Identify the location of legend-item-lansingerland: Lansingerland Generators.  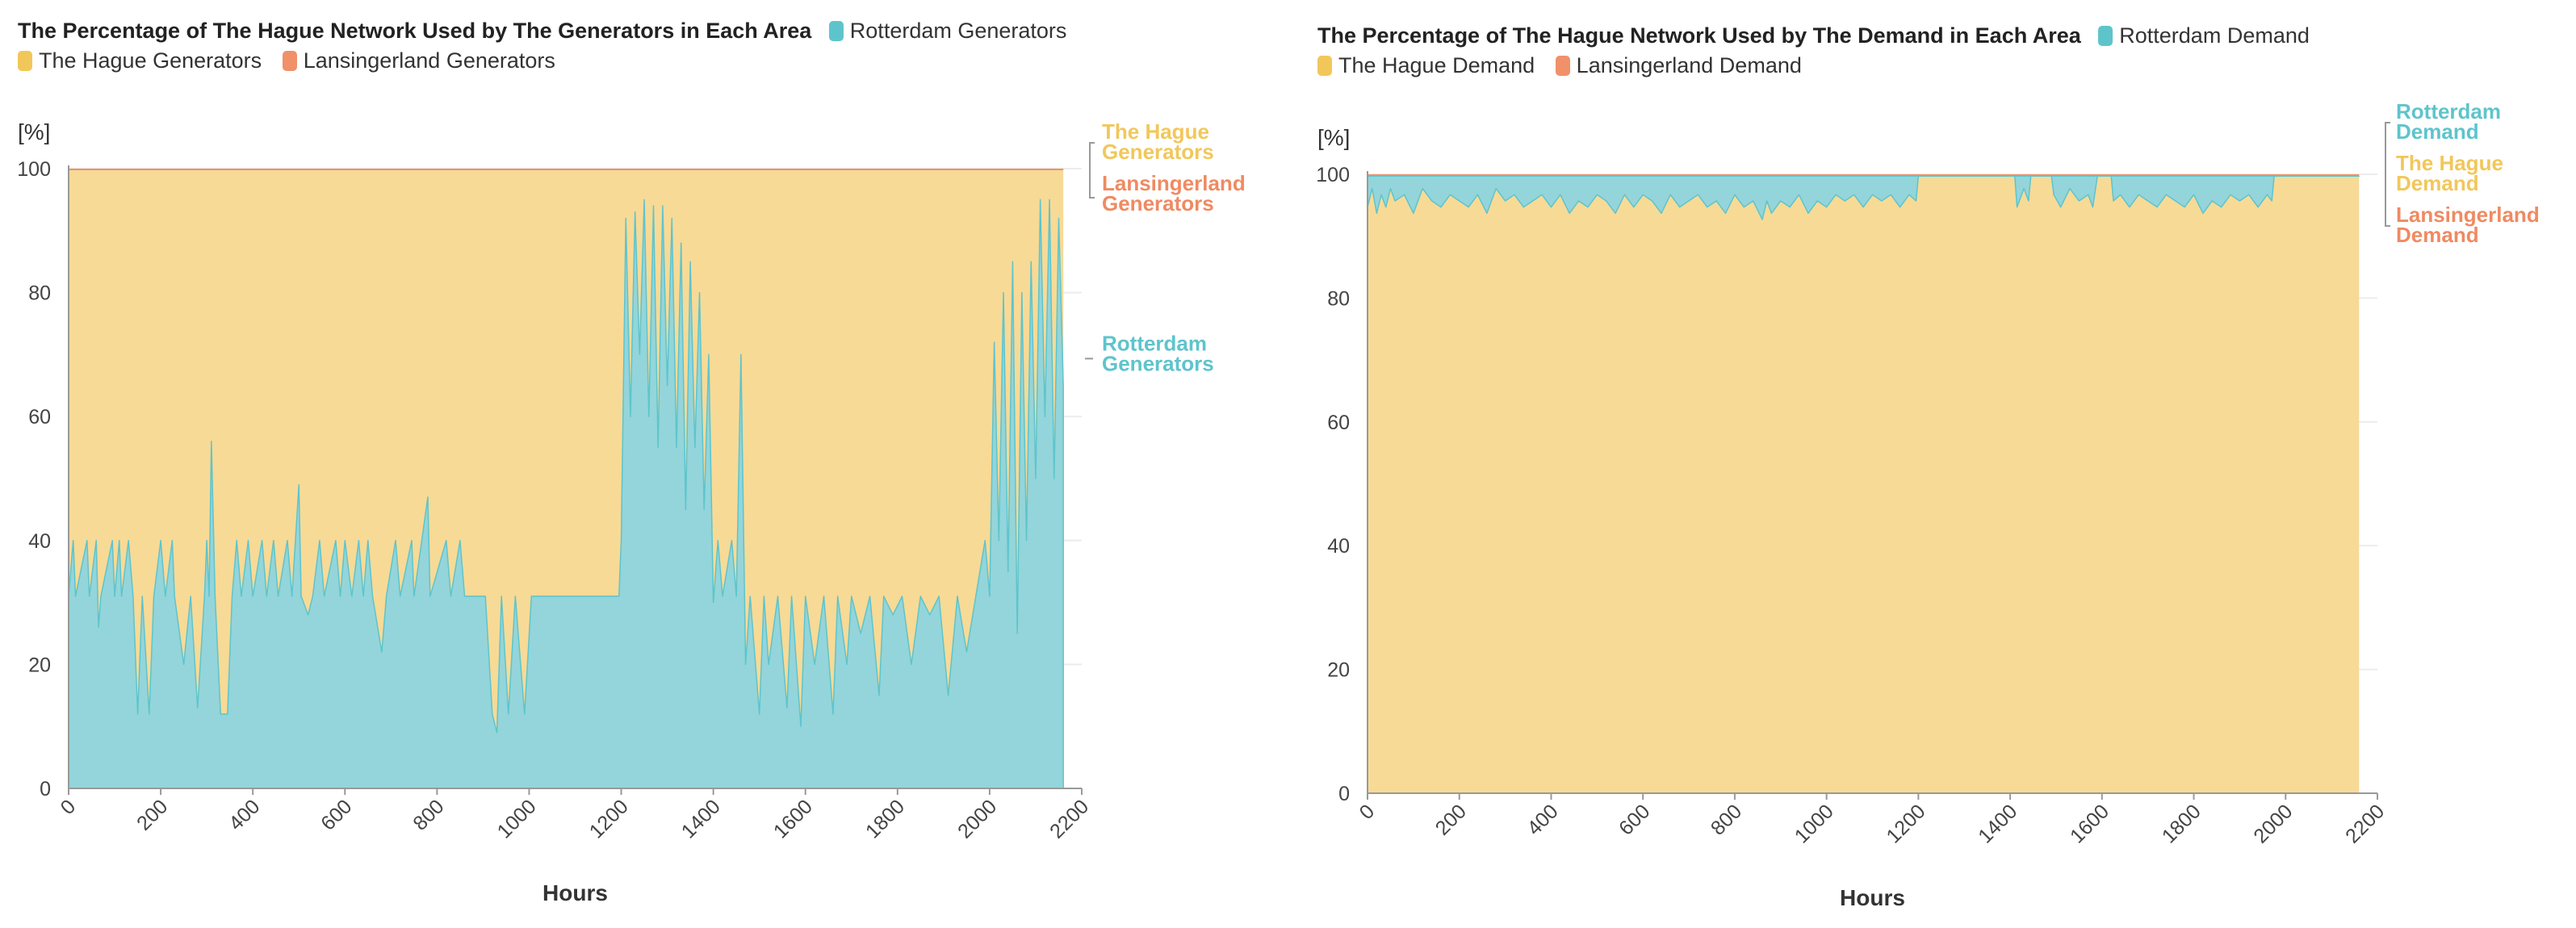
(419, 61).